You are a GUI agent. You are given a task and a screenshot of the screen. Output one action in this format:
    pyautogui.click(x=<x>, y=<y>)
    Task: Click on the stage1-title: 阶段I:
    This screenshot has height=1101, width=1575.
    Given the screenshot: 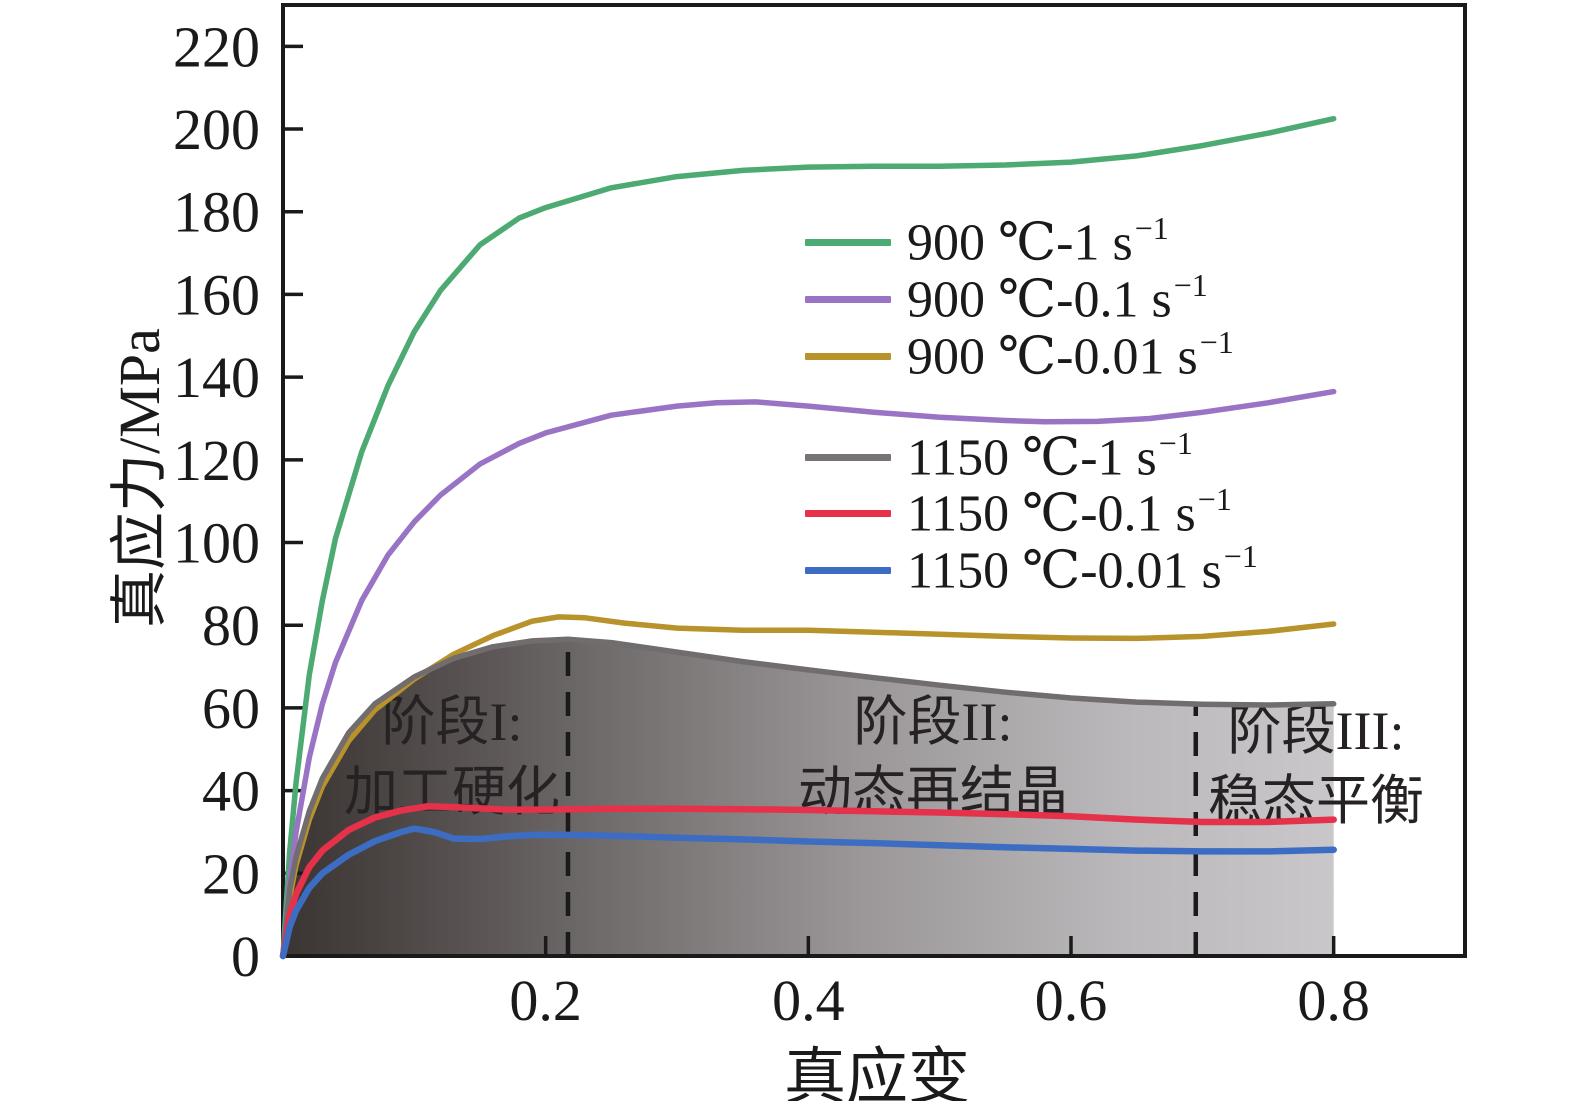 What is the action you would take?
    pyautogui.click(x=452, y=722)
    